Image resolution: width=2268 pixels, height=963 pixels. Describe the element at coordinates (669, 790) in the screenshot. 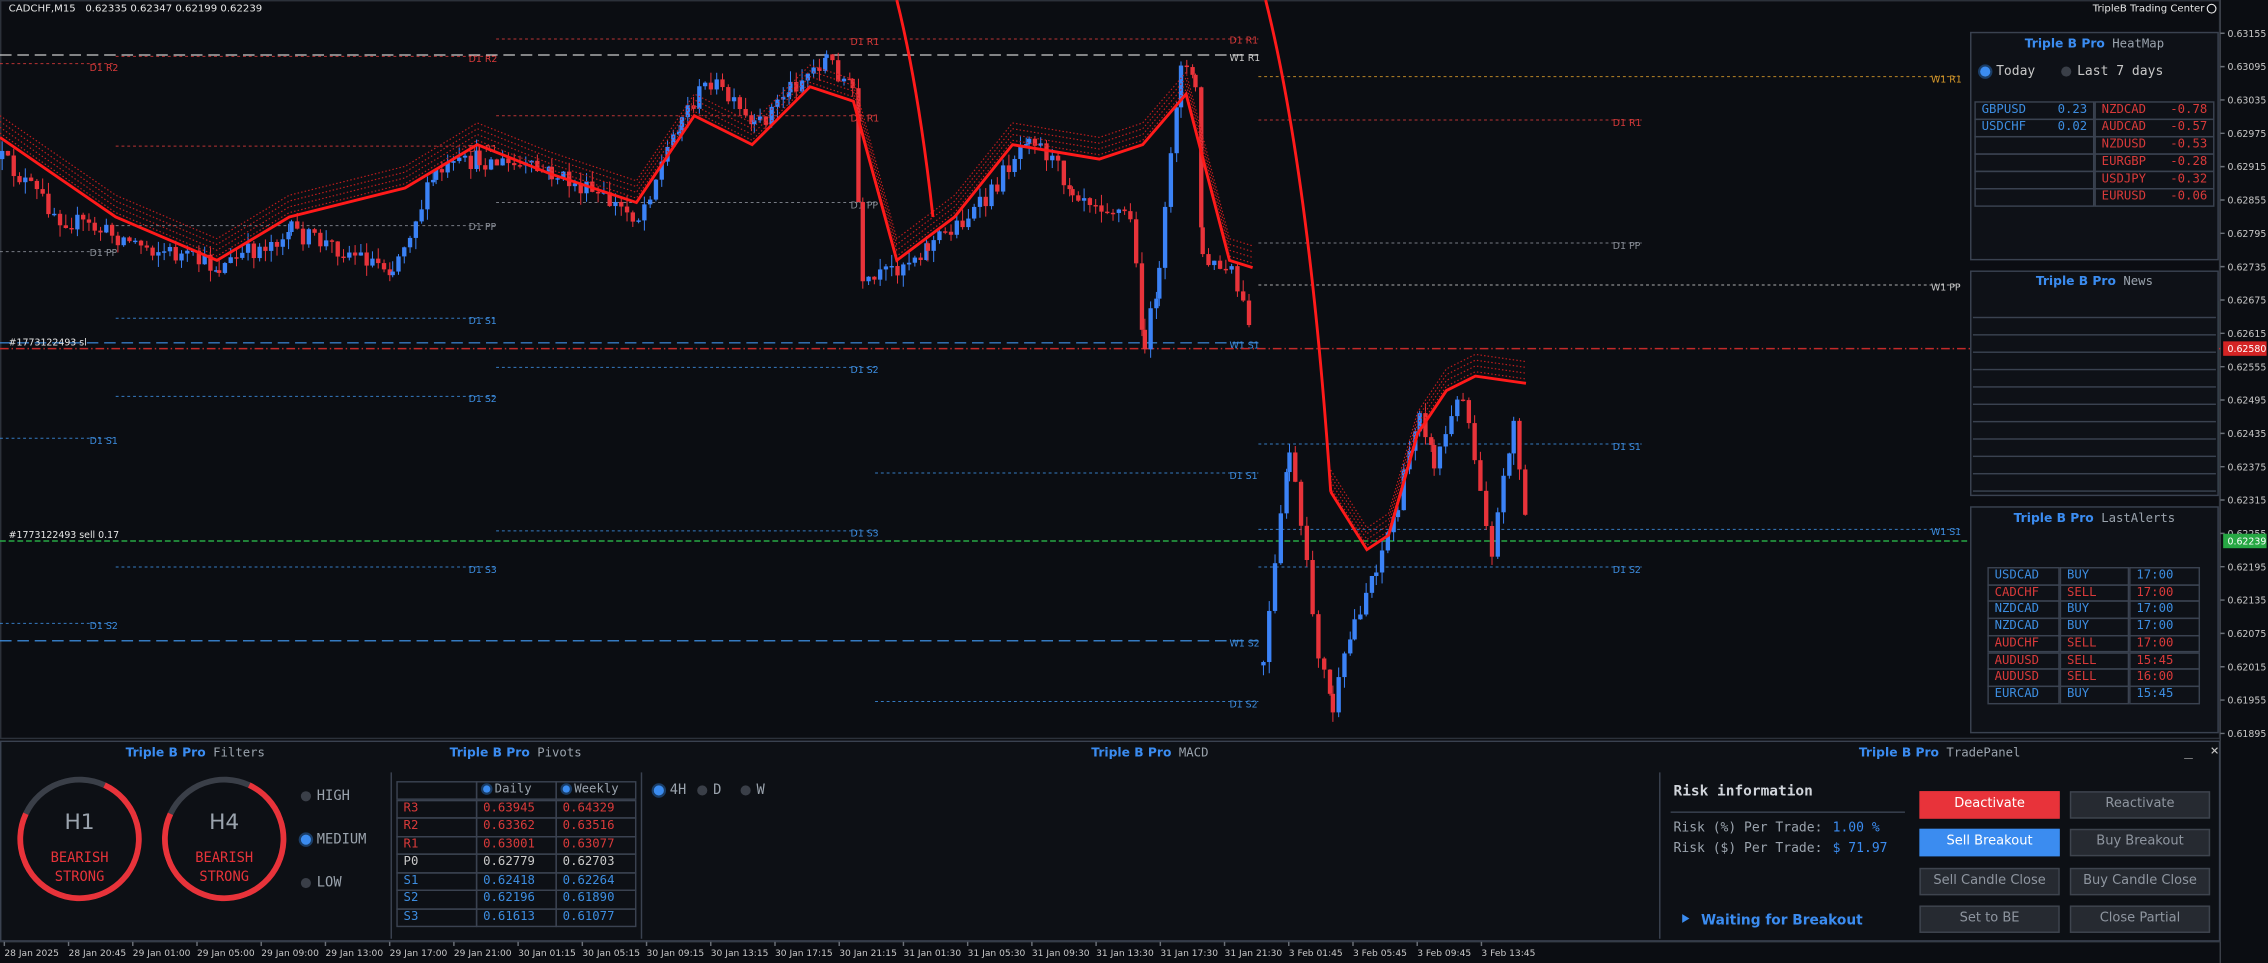

I see `macd-tab: 4H` at that location.